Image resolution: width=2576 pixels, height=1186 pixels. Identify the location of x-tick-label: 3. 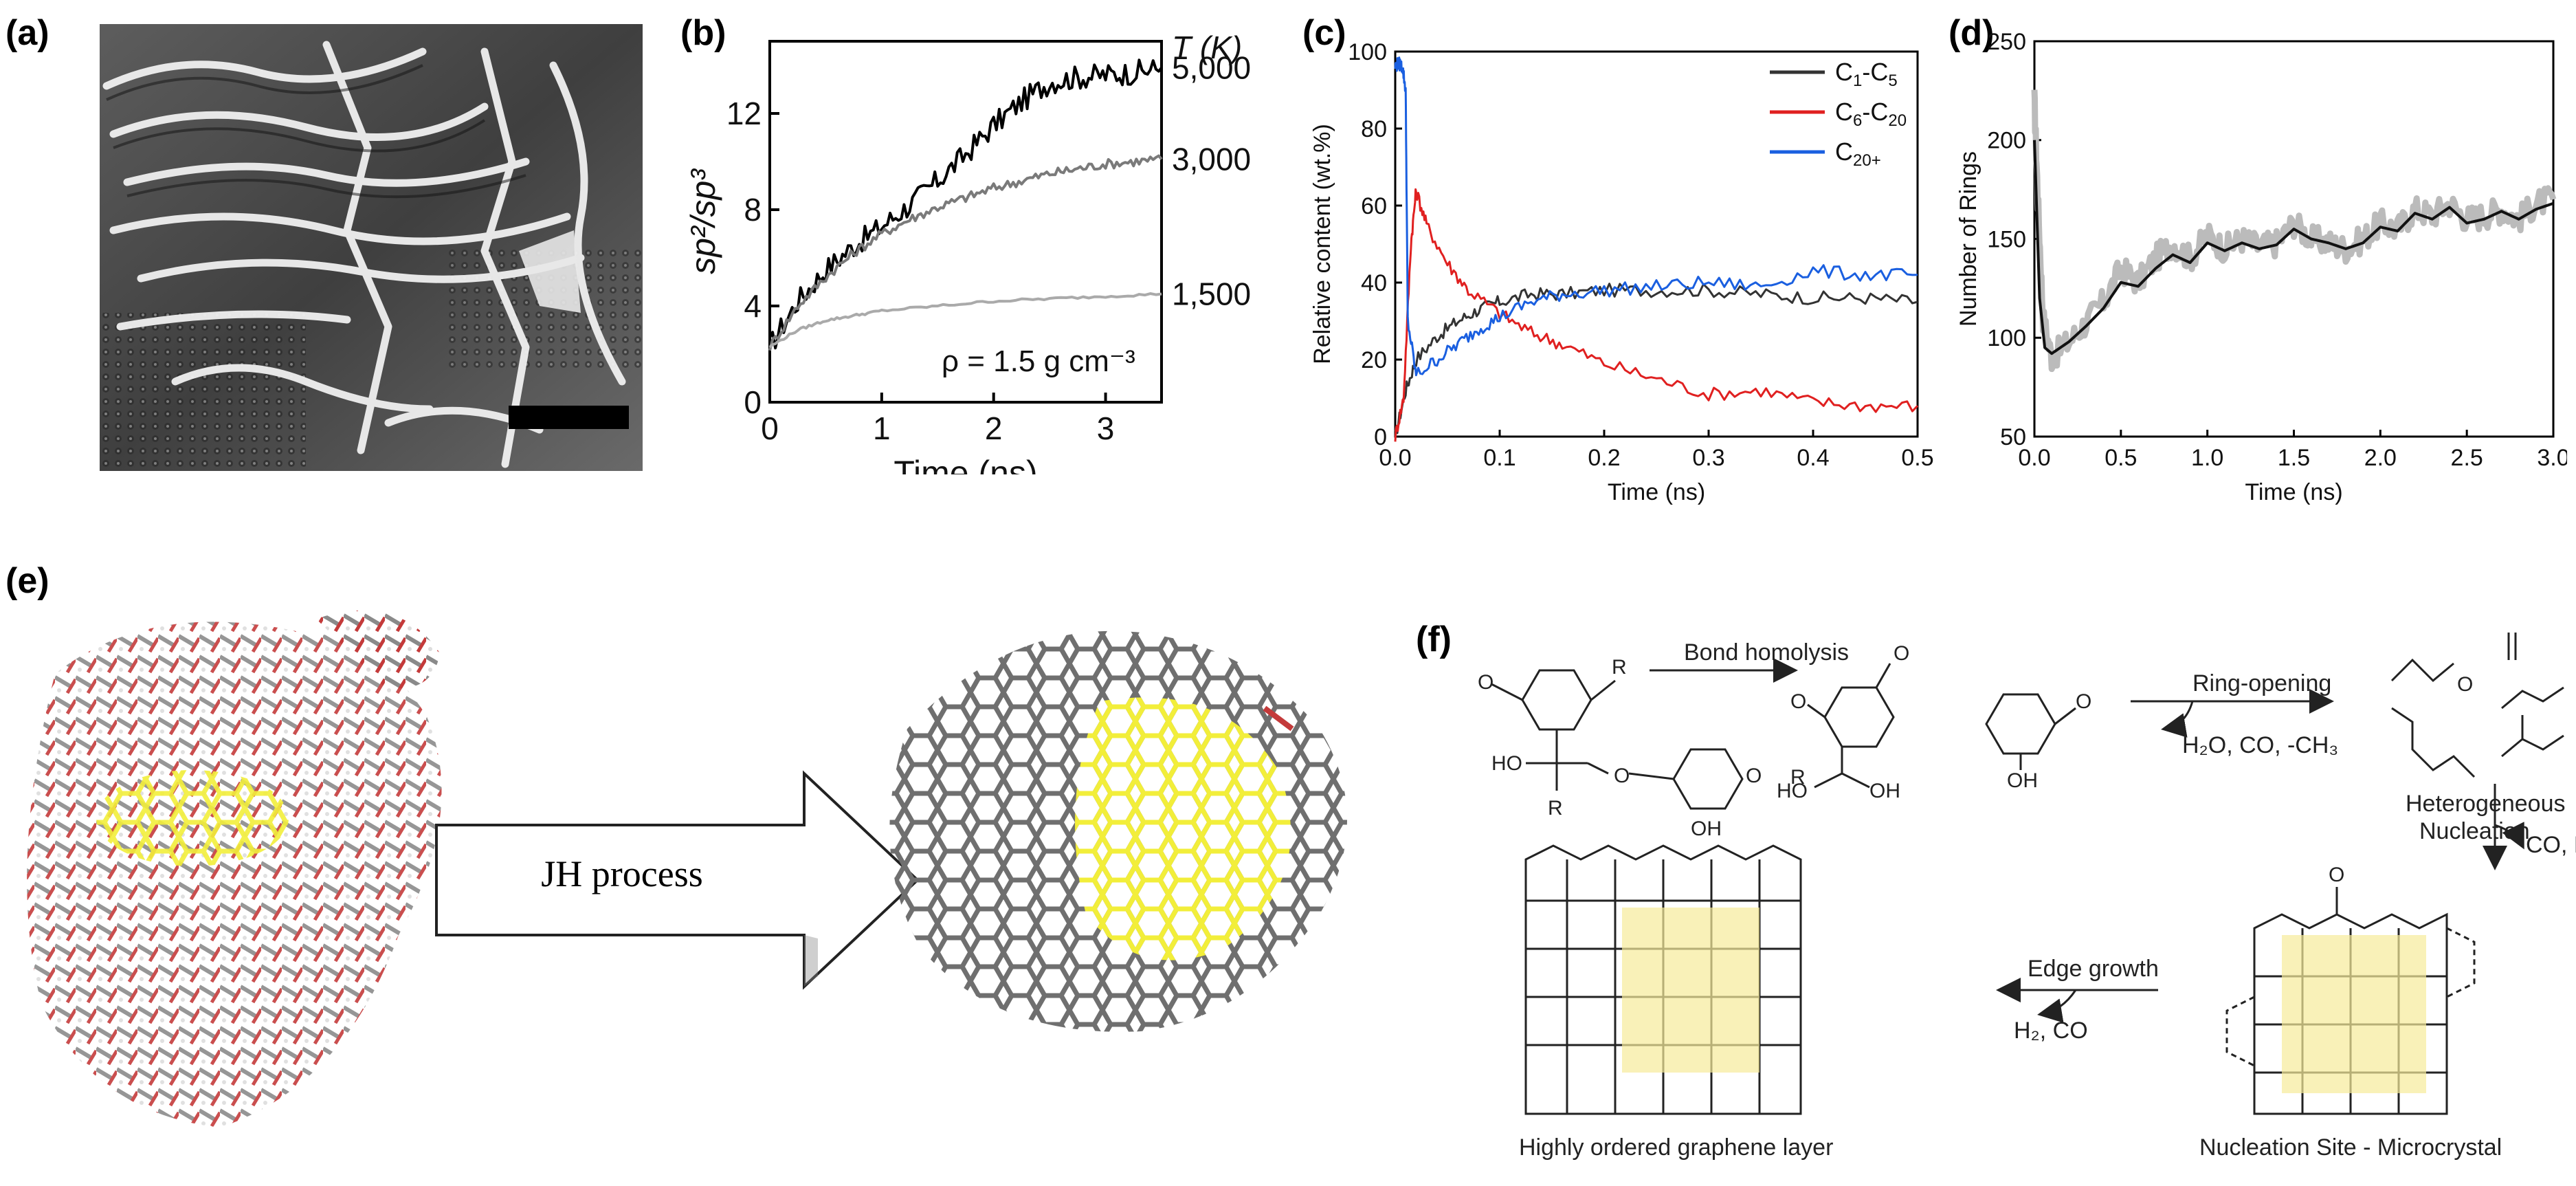
(1106, 428).